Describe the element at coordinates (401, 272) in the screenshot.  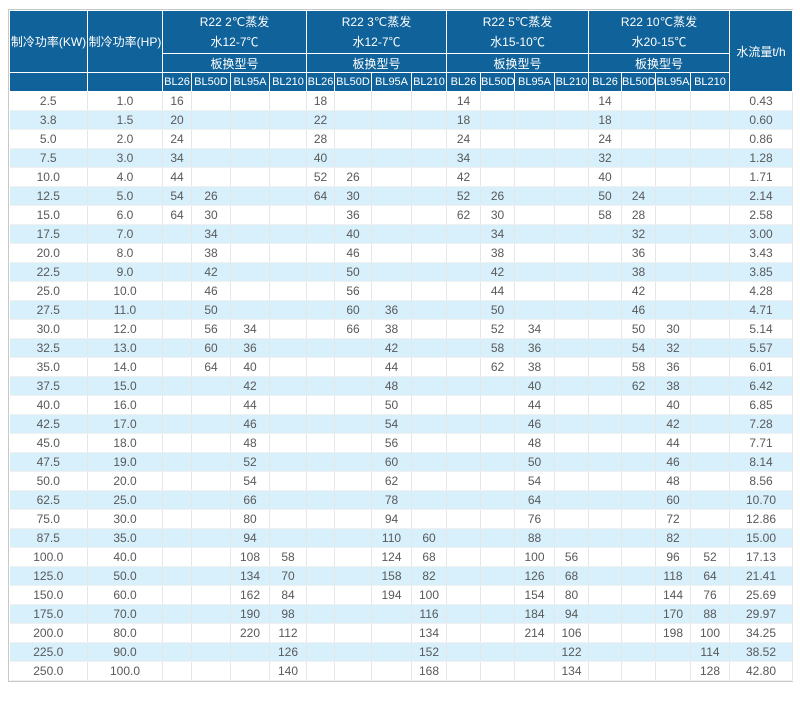
I see `table-row: 22.5 9.0 42 50 42 38 3.85` at that location.